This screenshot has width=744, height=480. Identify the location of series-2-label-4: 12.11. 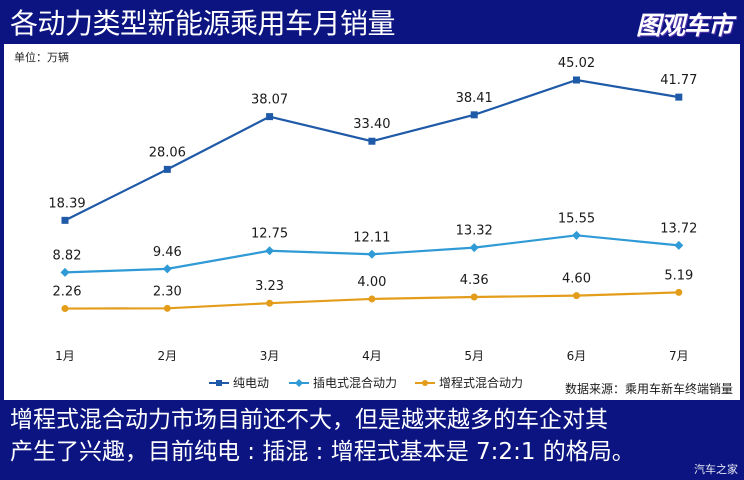
(371, 237).